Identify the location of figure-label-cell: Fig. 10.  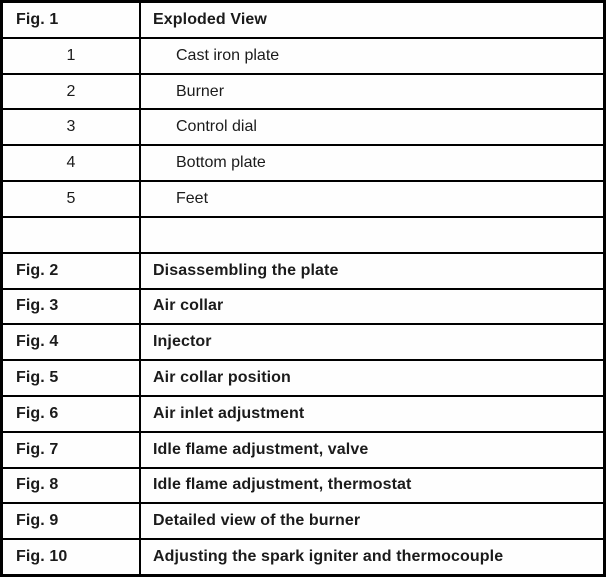
(72, 557).